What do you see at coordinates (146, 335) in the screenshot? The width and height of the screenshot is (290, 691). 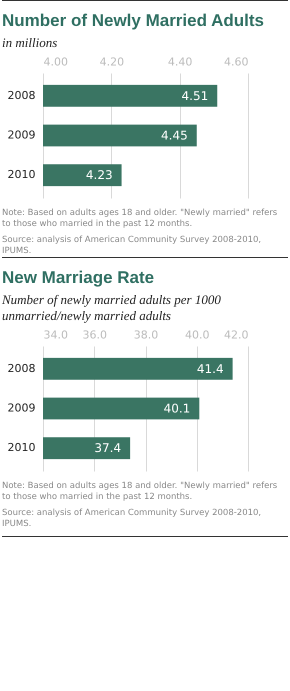 I see `x-tick-label: 38.0` at bounding box center [146, 335].